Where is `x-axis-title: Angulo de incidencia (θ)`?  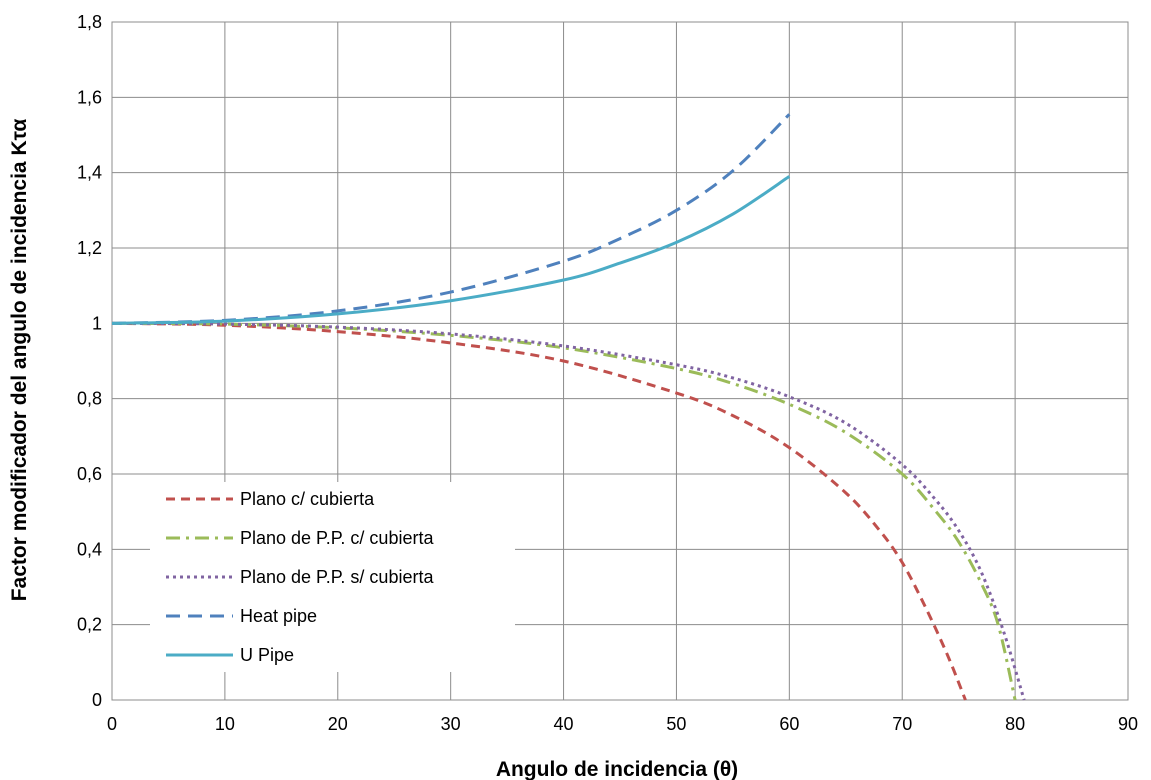 x-axis-title: Angulo de incidencia (θ) is located at coordinates (617, 769).